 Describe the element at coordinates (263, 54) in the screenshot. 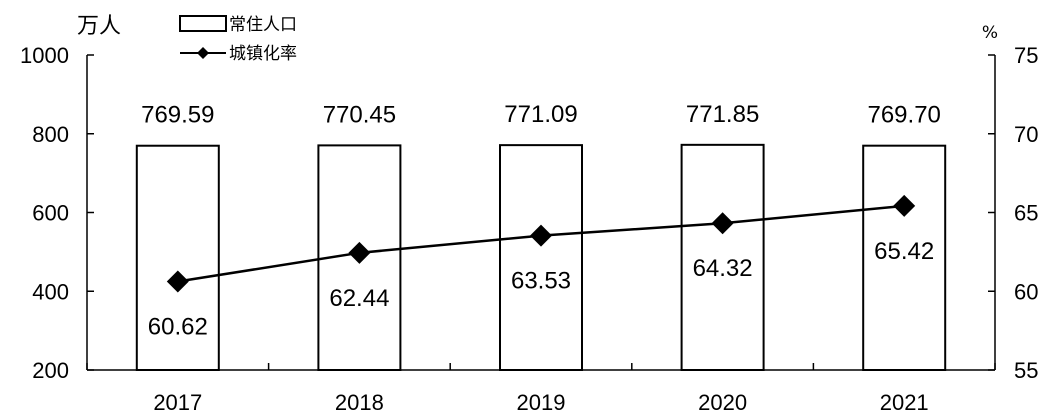

I see `legend-label-urbanization: 城镇化率` at that location.